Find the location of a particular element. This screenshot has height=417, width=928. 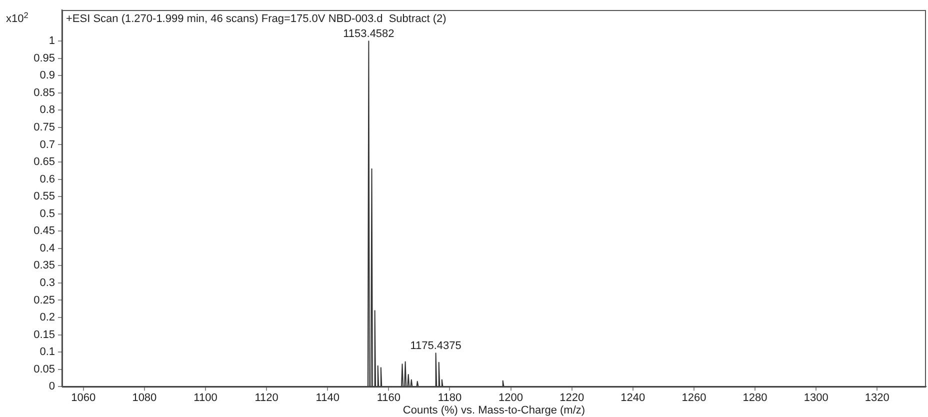

x-tick-label: 1220 is located at coordinates (572, 398).